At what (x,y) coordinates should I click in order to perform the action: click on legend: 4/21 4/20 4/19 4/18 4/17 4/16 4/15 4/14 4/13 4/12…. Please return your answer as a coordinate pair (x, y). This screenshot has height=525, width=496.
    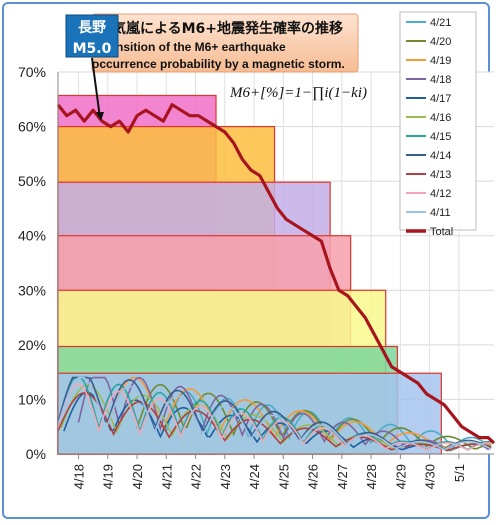
    Looking at the image, I should click on (438, 124).